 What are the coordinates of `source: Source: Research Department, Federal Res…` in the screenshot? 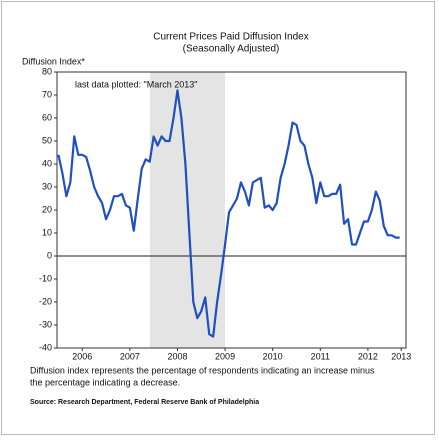 It's located at (144, 402).